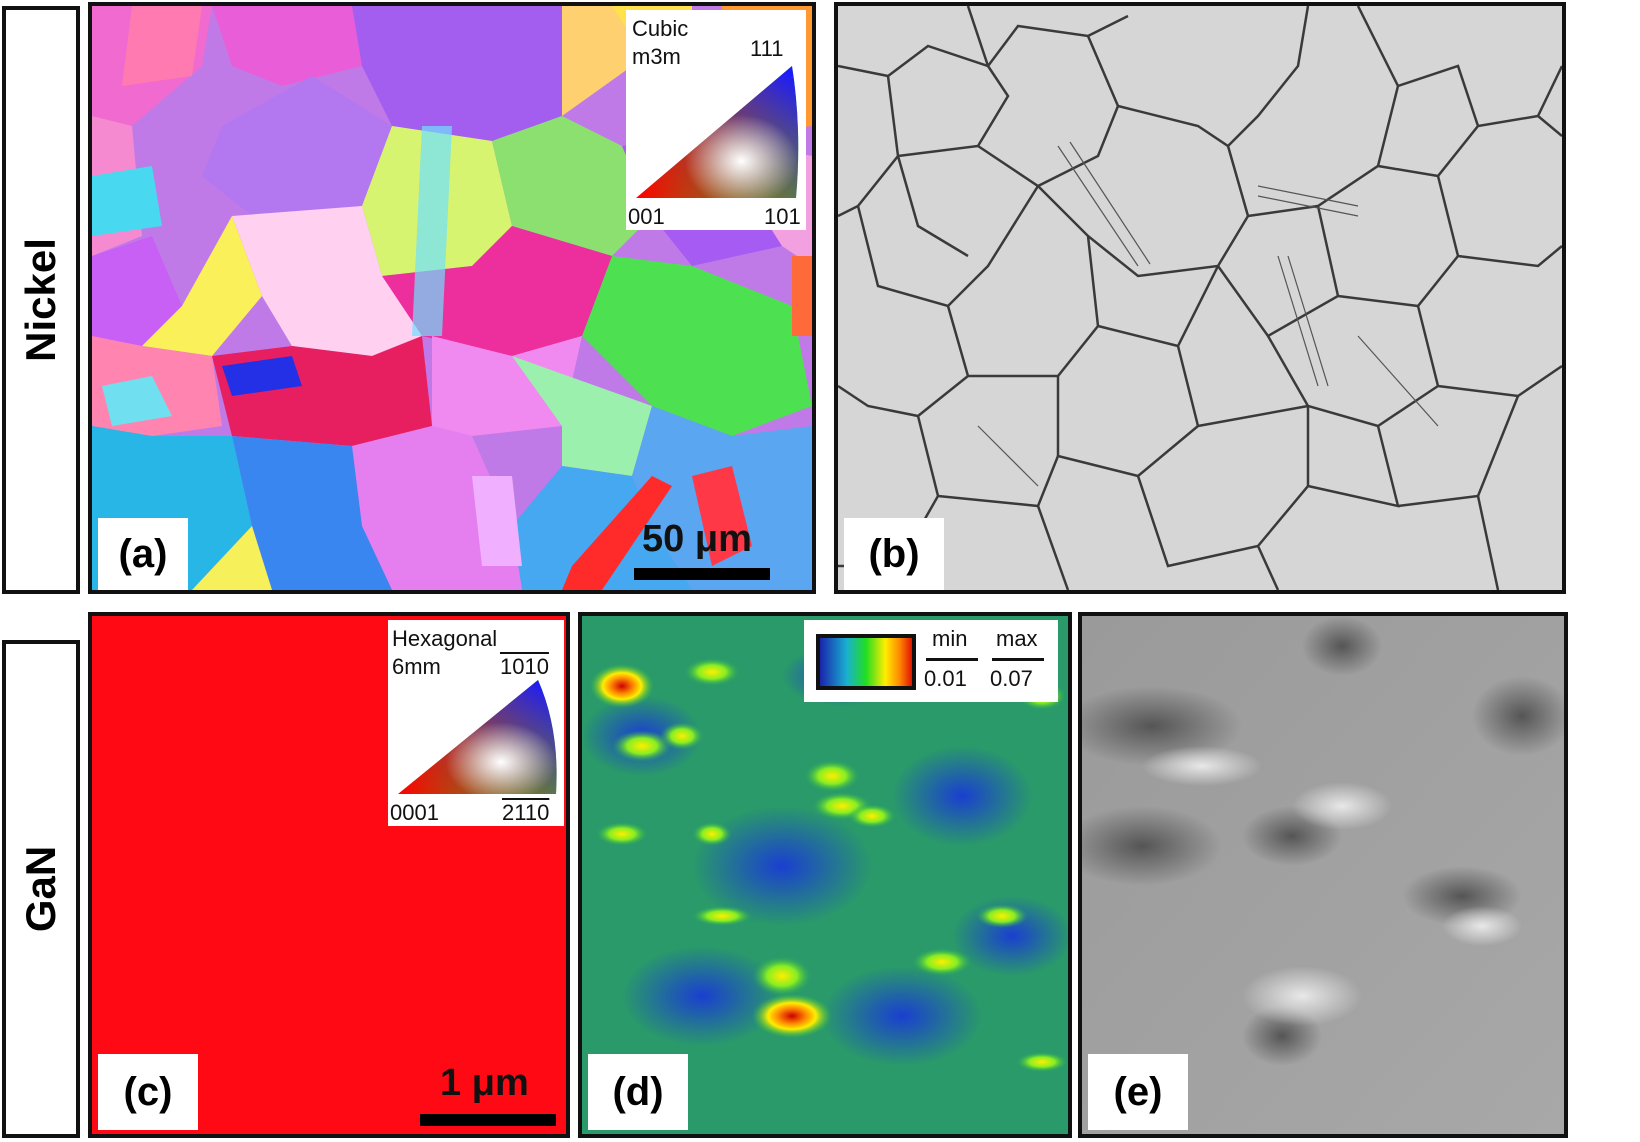  I want to click on panel-a-legend-title-1: Cubic, so click(660, 28).